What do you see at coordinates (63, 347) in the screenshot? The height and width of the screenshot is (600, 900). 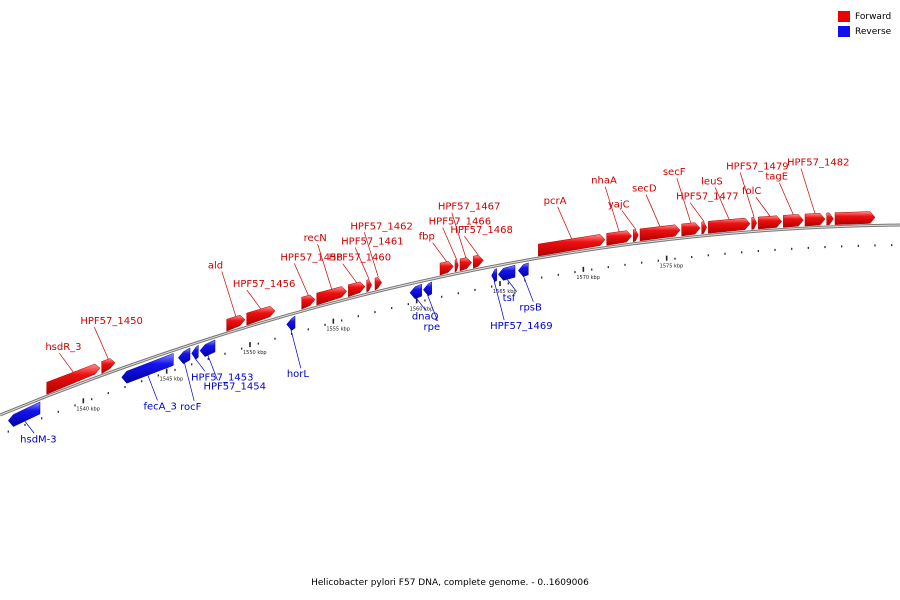 I see `gene-label: hsdR_3` at bounding box center [63, 347].